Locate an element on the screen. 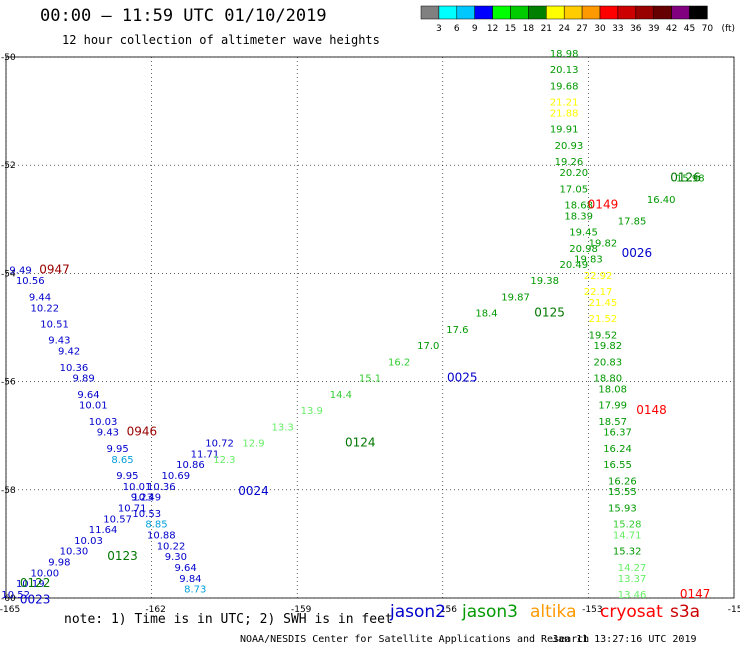 The width and height of the screenshot is (740, 650). pass-time-label: 0947 is located at coordinates (54, 269).